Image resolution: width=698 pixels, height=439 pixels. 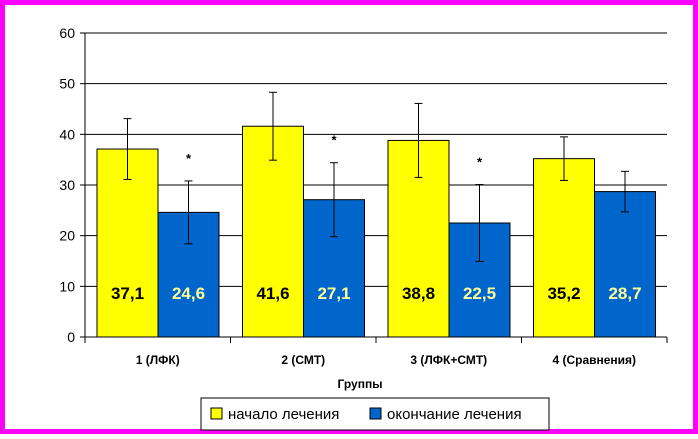 I want to click on legend: начало лечения окончание лечения, so click(x=375, y=414).